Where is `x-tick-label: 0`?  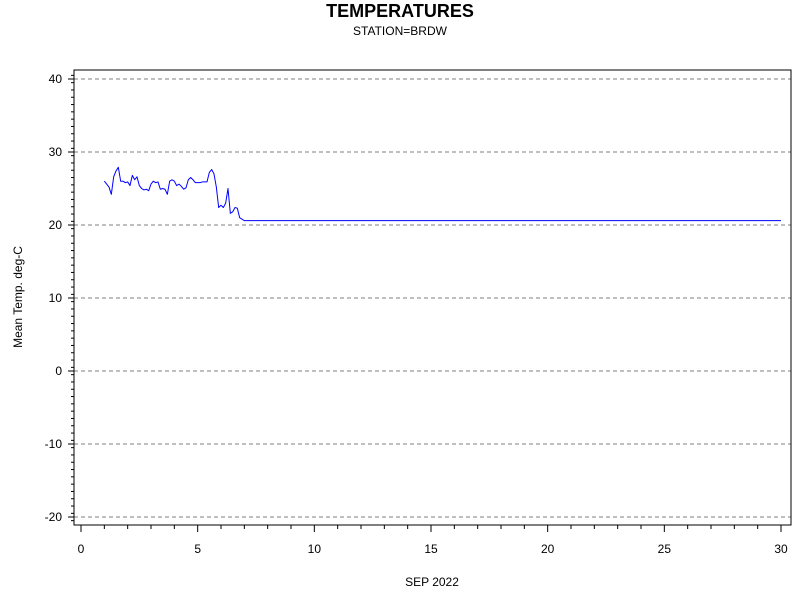 x-tick-label: 0 is located at coordinates (81, 549).